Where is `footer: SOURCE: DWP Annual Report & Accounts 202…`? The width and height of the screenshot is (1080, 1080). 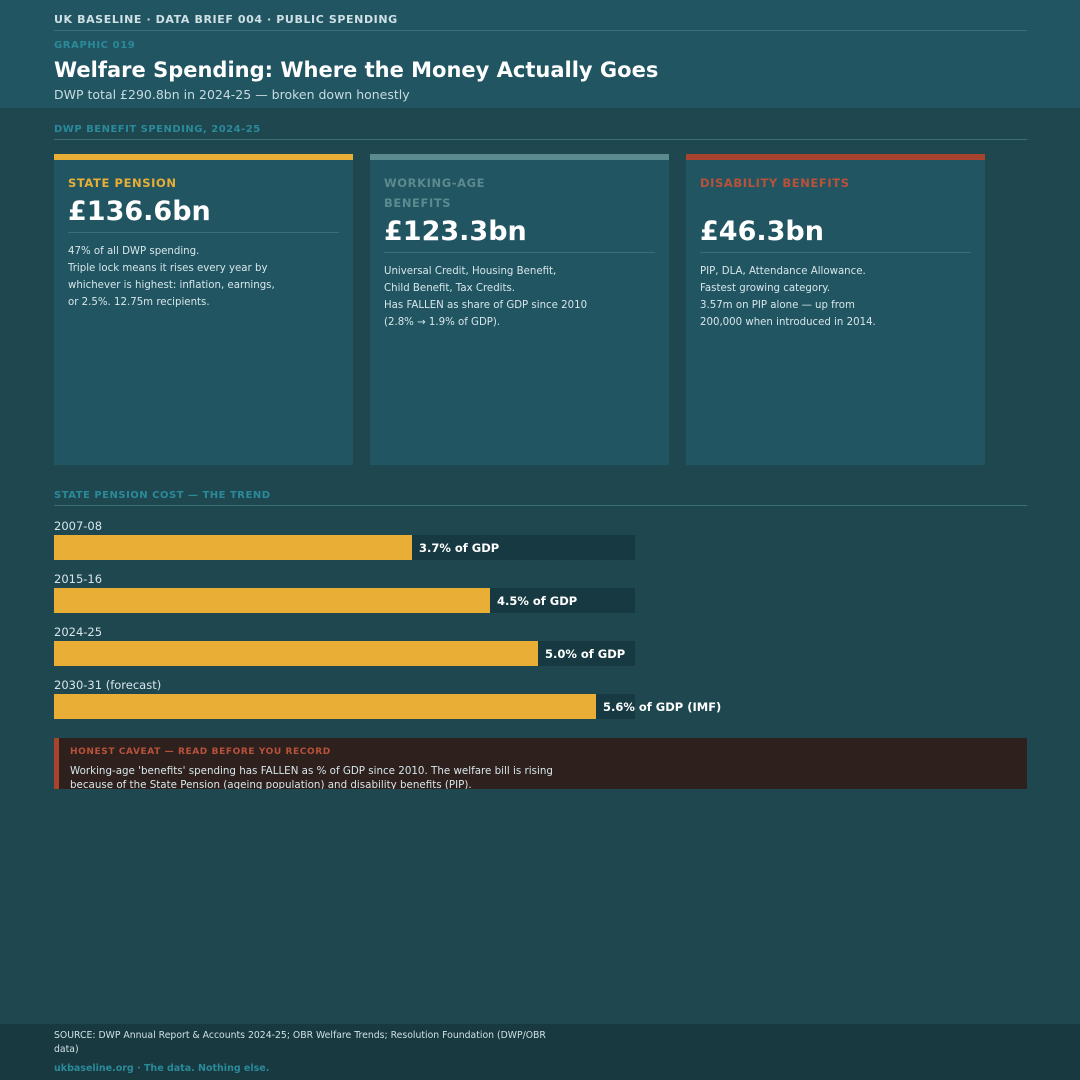 footer: SOURCE: DWP Annual Report & Accounts 202… is located at coordinates (540, 1052).